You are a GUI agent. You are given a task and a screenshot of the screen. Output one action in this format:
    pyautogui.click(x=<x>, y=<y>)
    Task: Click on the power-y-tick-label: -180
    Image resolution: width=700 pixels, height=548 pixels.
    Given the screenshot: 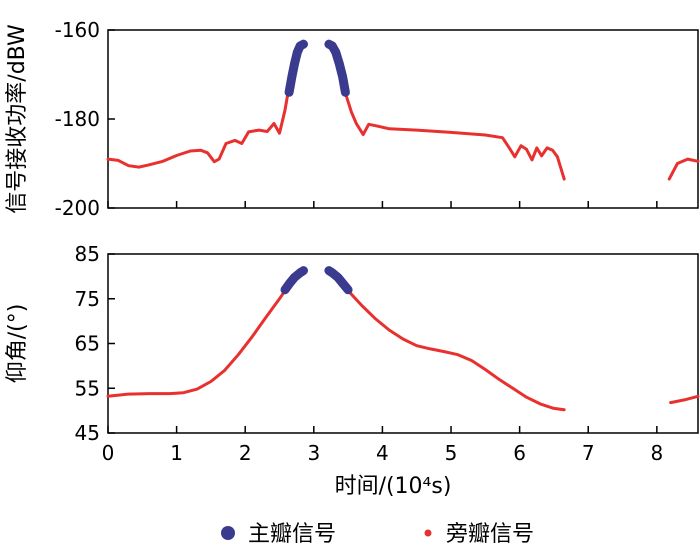 What is the action you would take?
    pyautogui.click(x=77, y=119)
    